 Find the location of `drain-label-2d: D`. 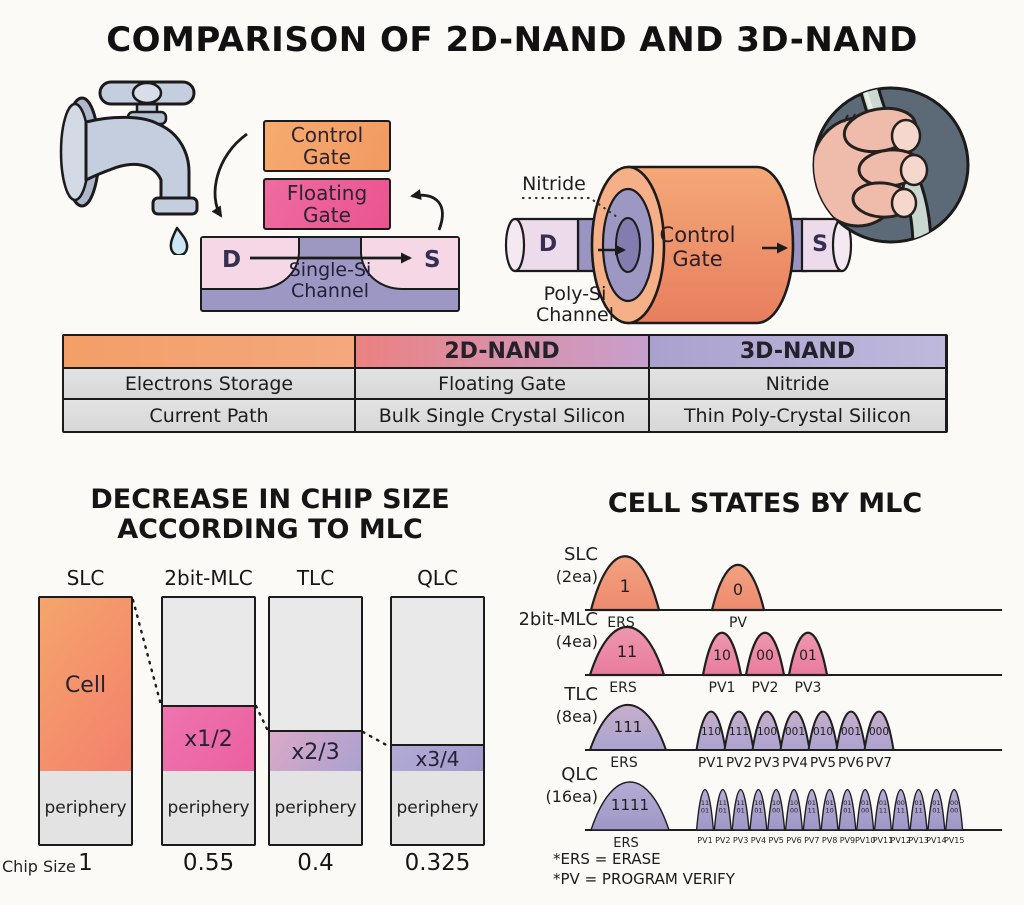

drain-label-2d: D is located at coordinates (232, 260).